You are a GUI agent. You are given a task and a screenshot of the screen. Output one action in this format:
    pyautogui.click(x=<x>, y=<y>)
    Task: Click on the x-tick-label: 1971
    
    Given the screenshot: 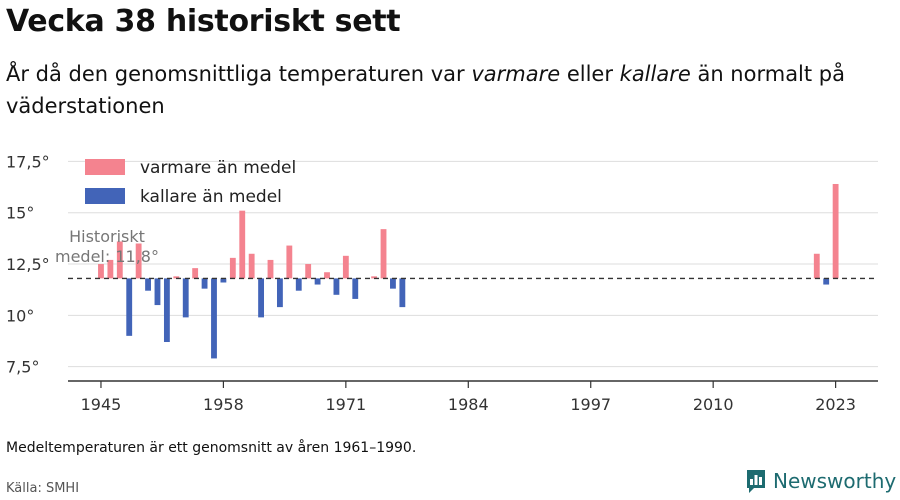 What is the action you would take?
    pyautogui.click(x=345, y=404)
    